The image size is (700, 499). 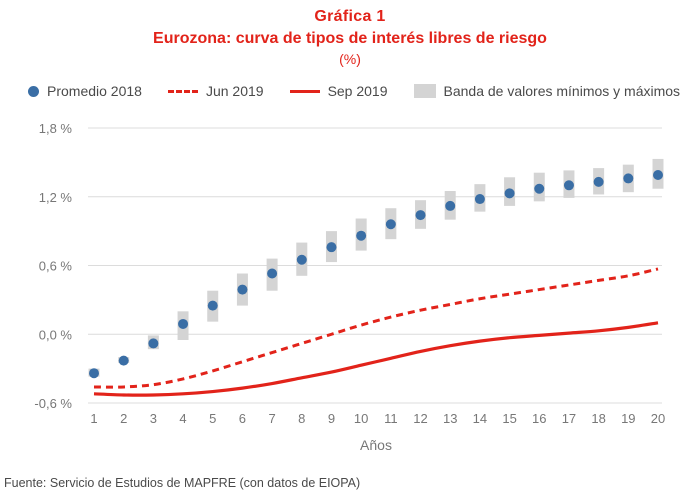 I want to click on legend-item-promedio: Promedio 2018, so click(x=85, y=91).